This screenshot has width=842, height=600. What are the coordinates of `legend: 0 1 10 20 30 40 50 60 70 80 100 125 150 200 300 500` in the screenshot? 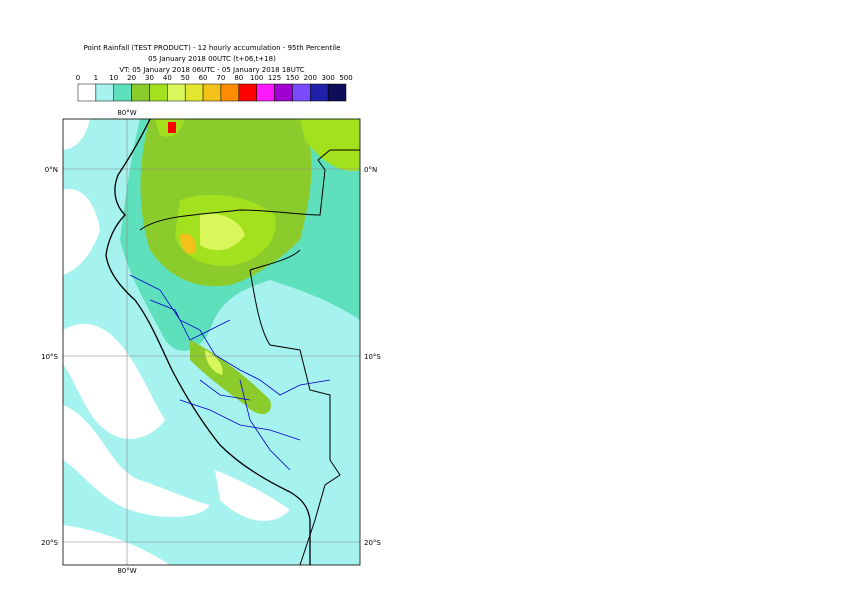 It's located at (214, 88).